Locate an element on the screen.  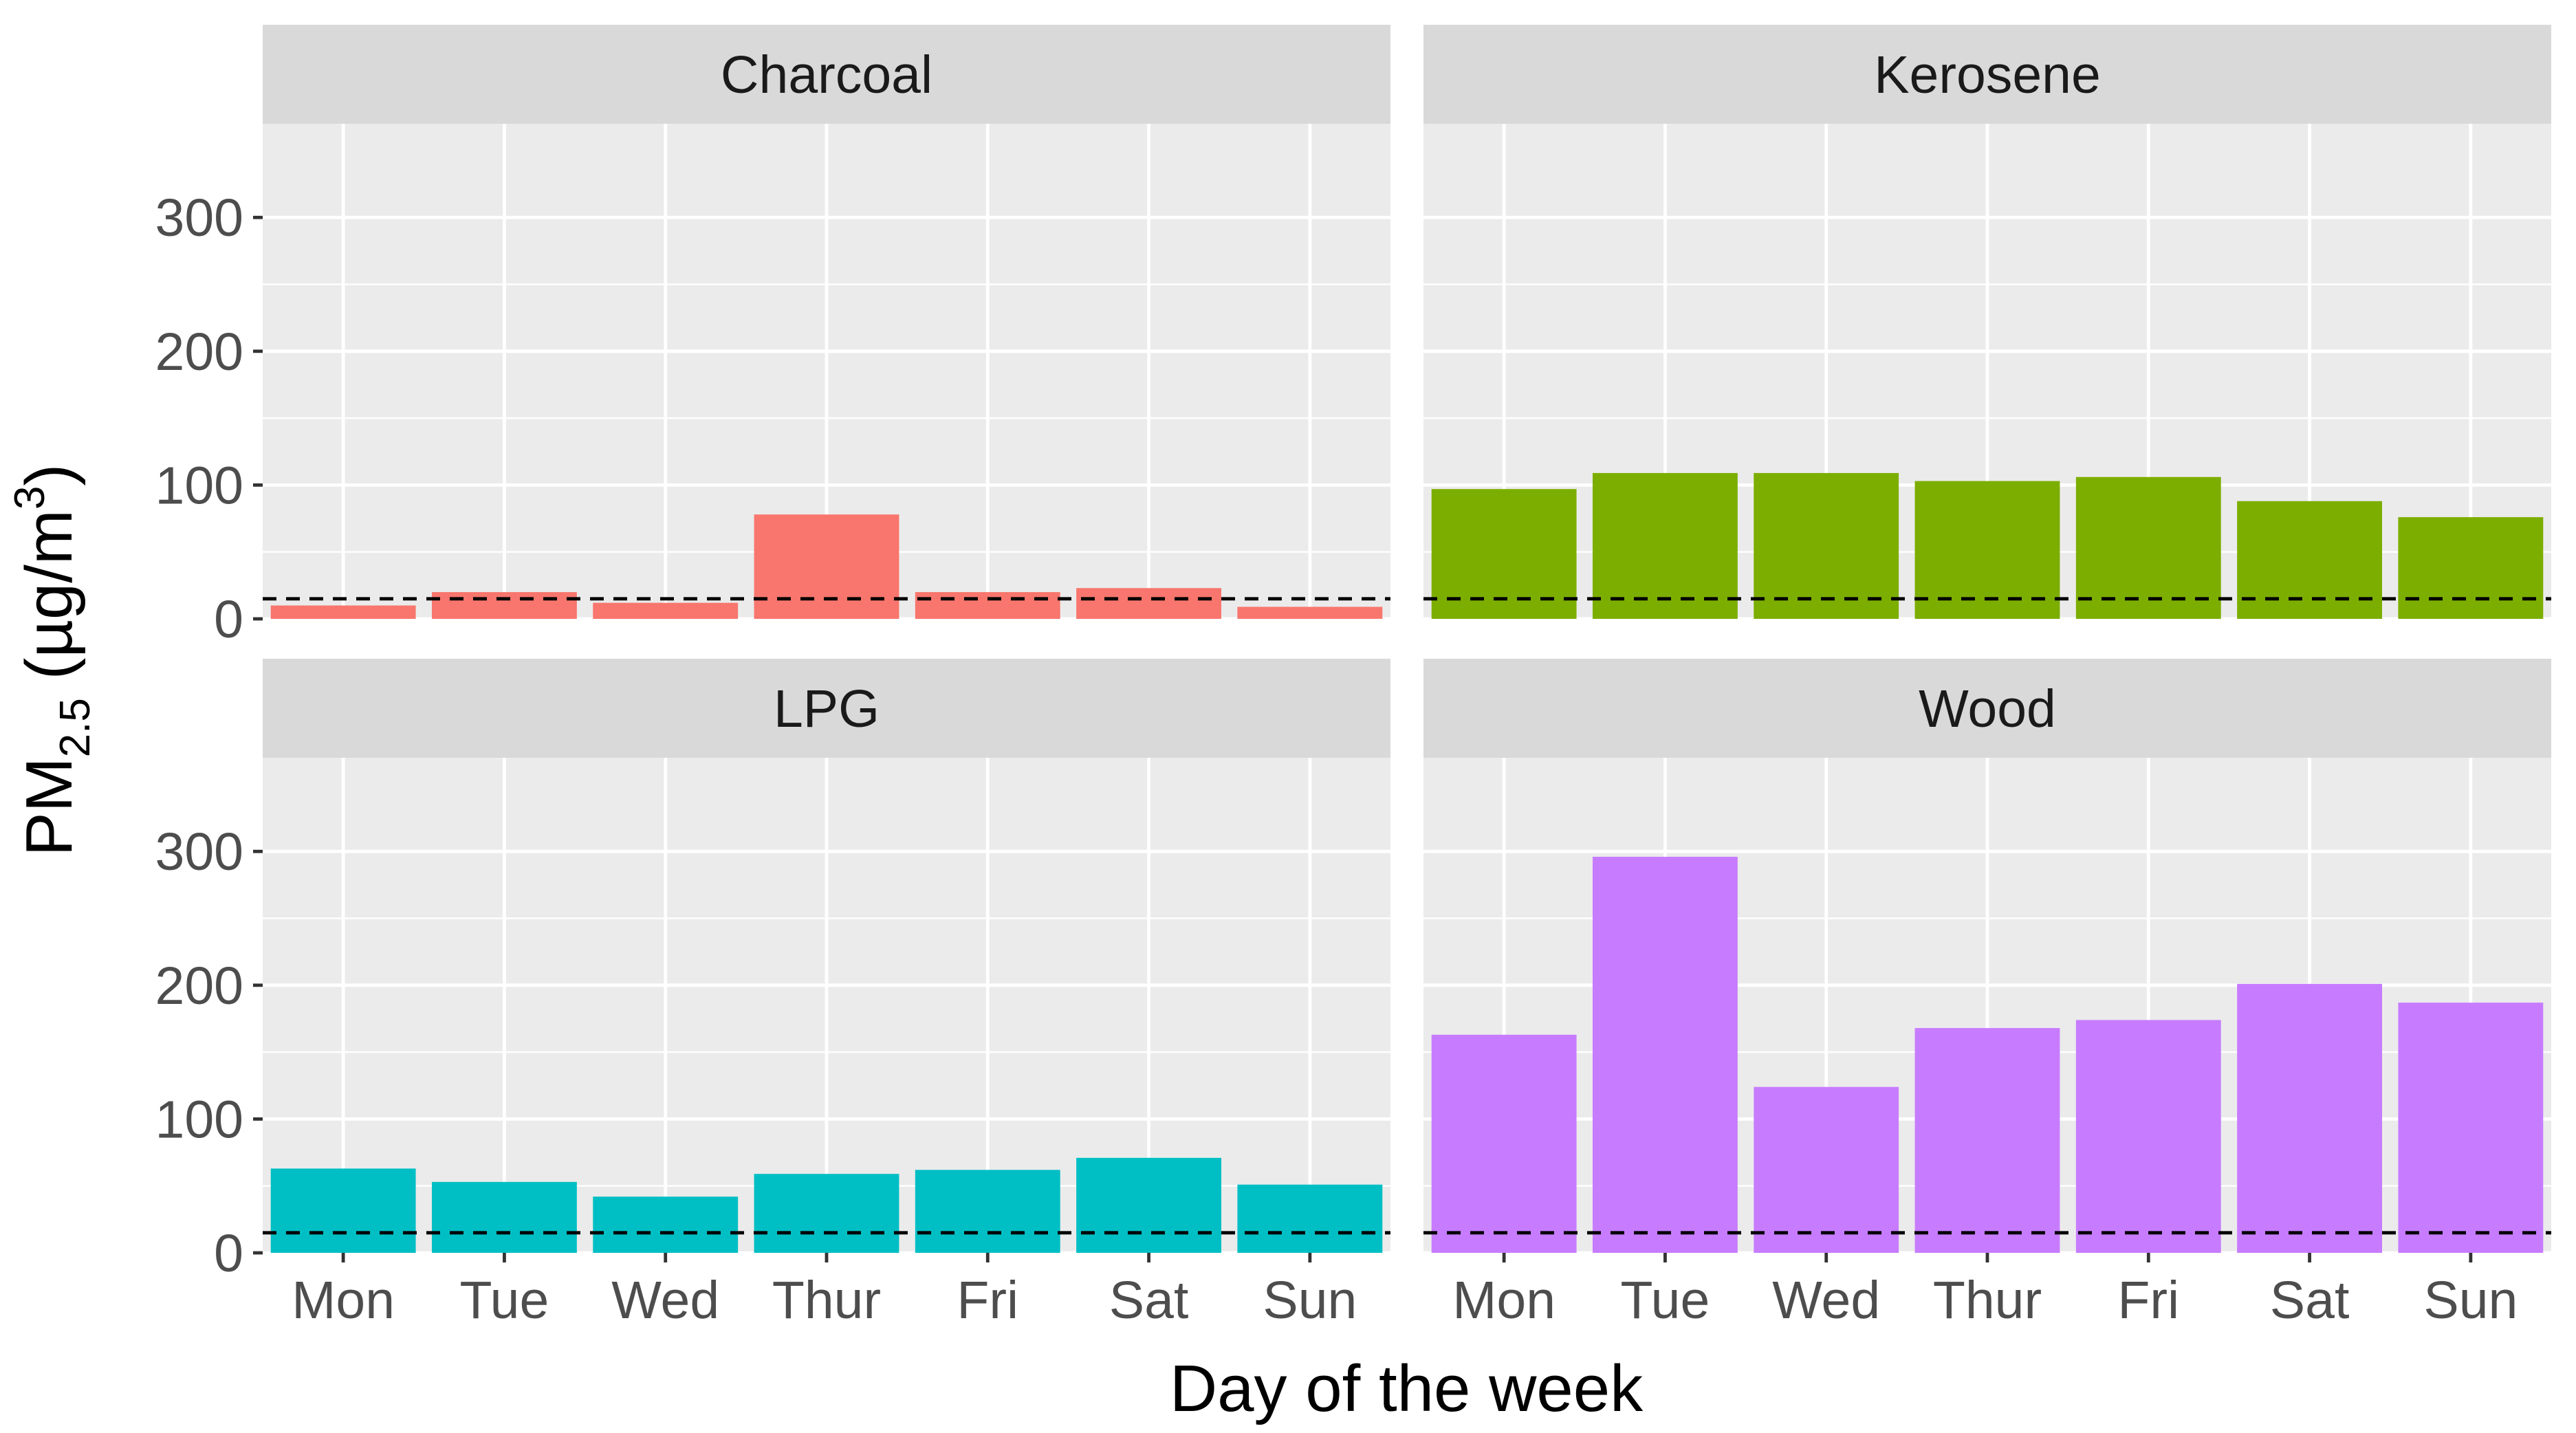
x-axis-title: Day of the week is located at coordinates (1407, 1389).